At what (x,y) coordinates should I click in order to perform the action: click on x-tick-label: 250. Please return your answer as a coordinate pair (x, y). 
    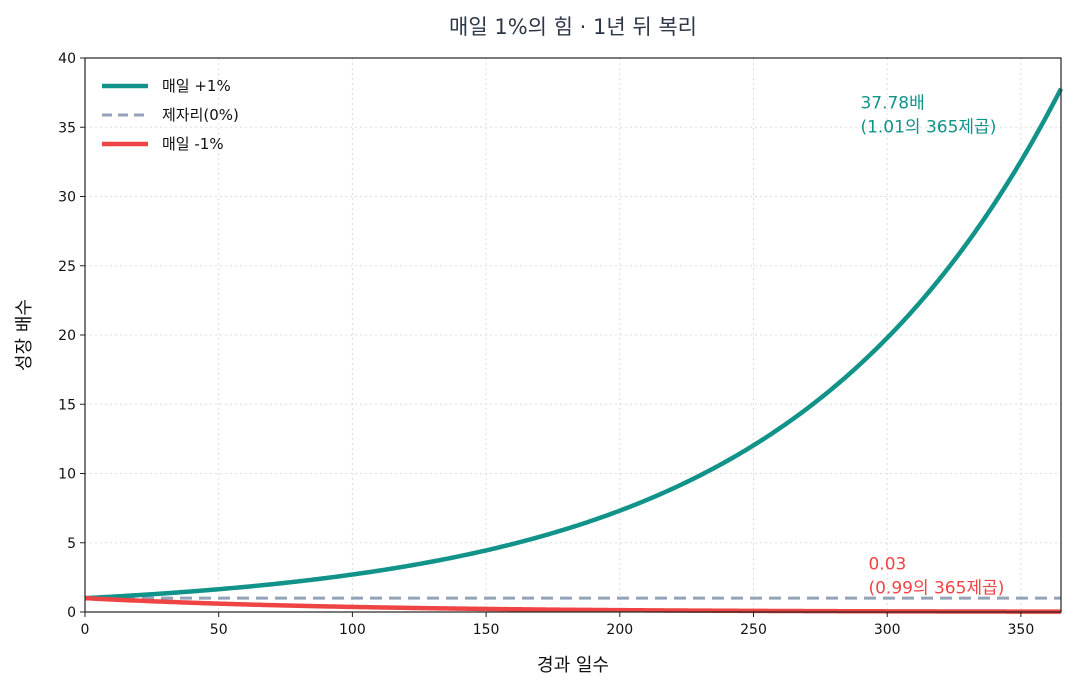
    Looking at the image, I should click on (753, 630).